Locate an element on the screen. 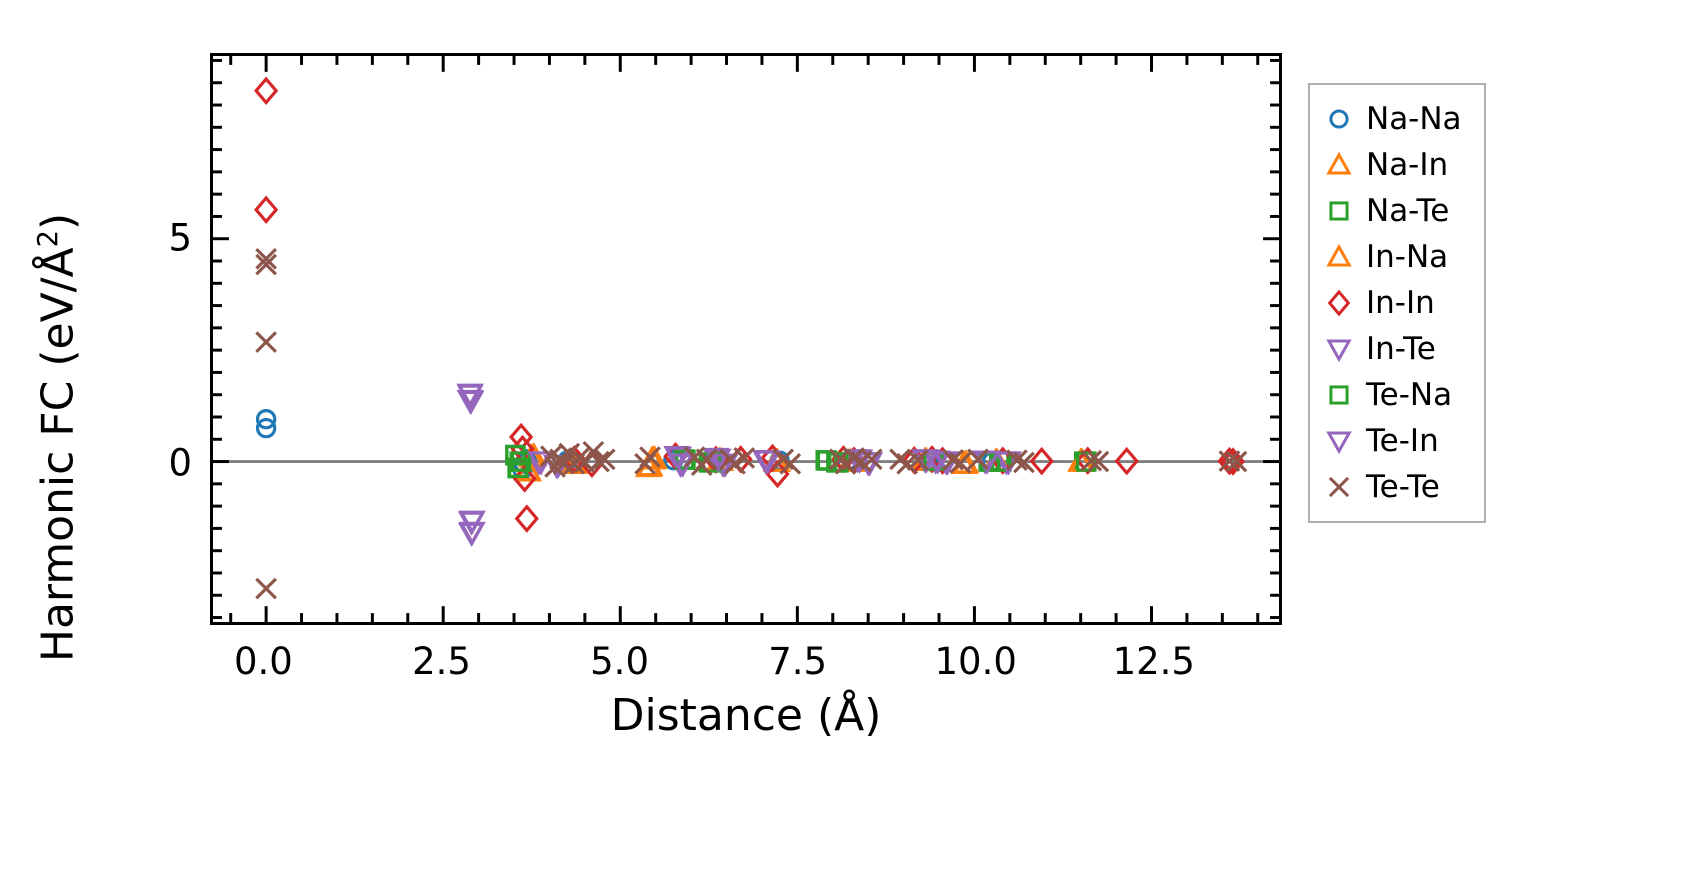  legend-item-na-na: Na-Na is located at coordinates (1396, 119).